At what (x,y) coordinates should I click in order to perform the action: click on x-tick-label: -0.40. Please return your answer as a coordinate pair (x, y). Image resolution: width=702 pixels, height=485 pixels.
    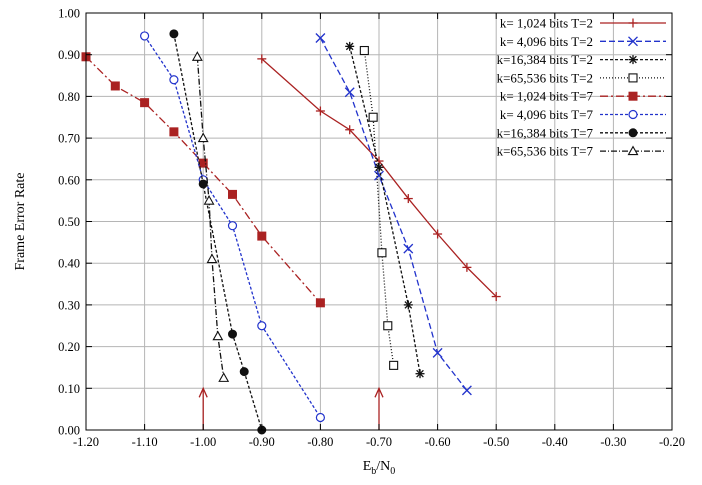
    Looking at the image, I should click on (555, 442).